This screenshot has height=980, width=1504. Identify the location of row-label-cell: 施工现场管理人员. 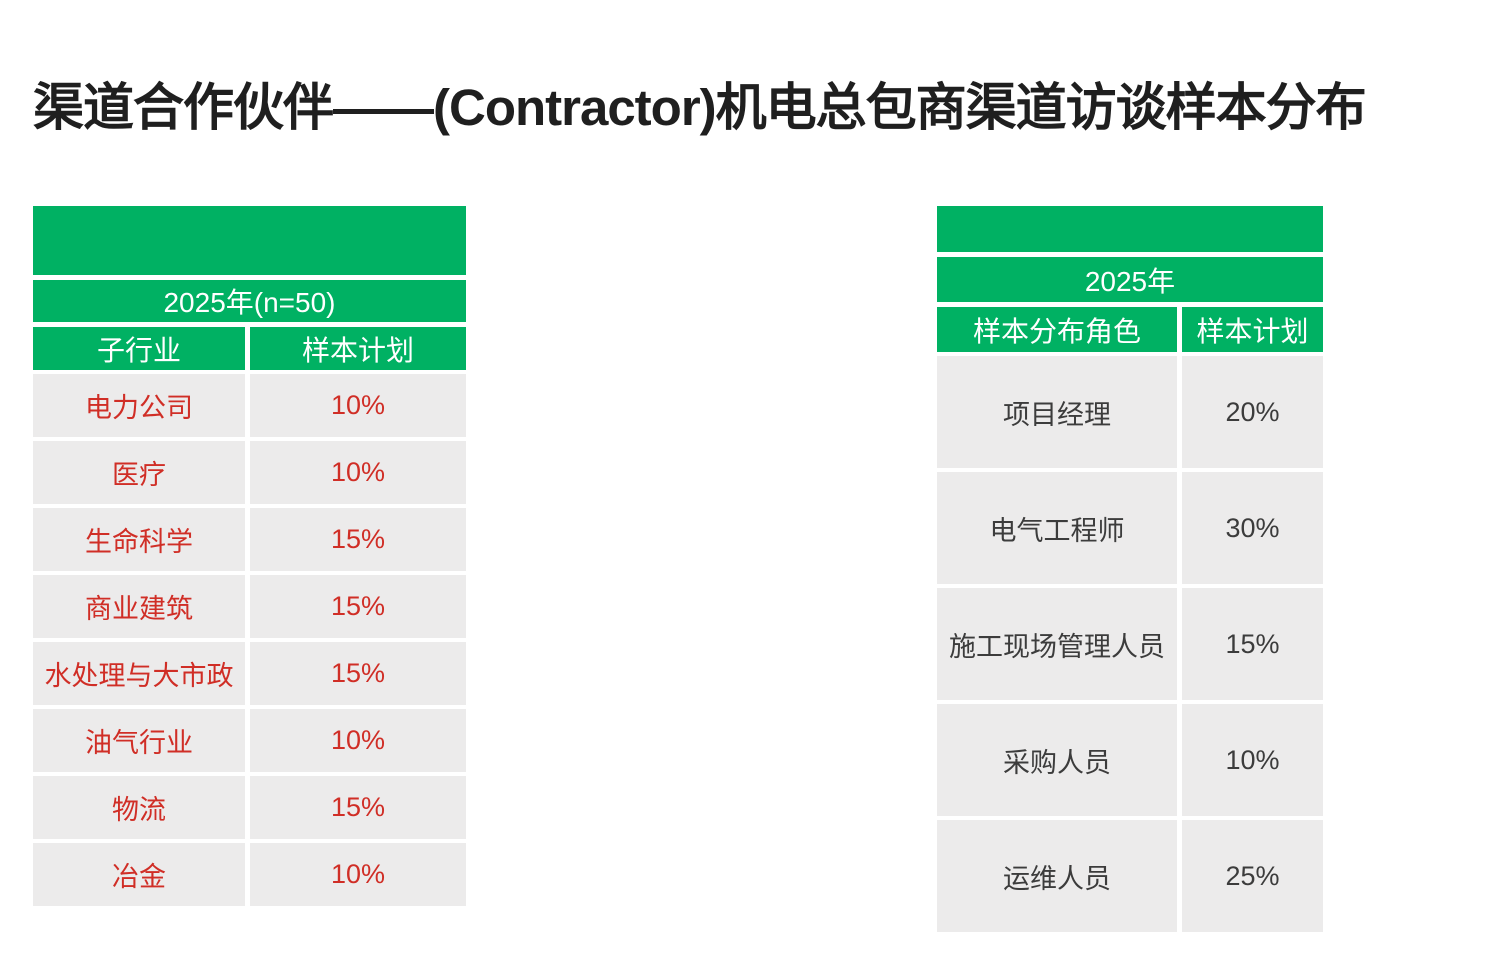
(1057, 644).